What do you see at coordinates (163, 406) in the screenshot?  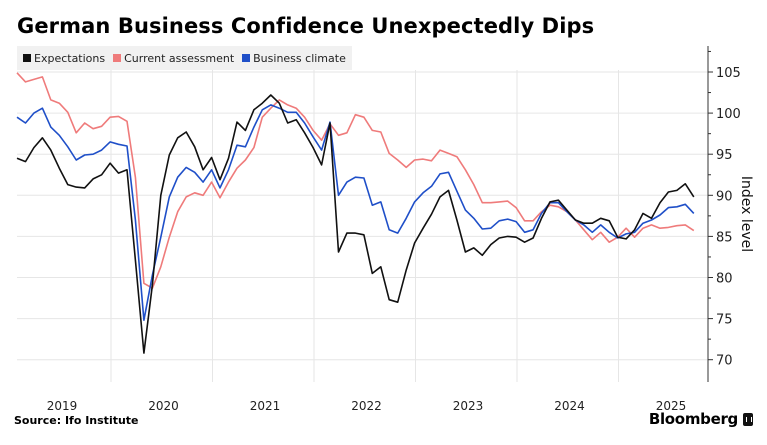 I see `x-tick-label: 2020` at bounding box center [163, 406].